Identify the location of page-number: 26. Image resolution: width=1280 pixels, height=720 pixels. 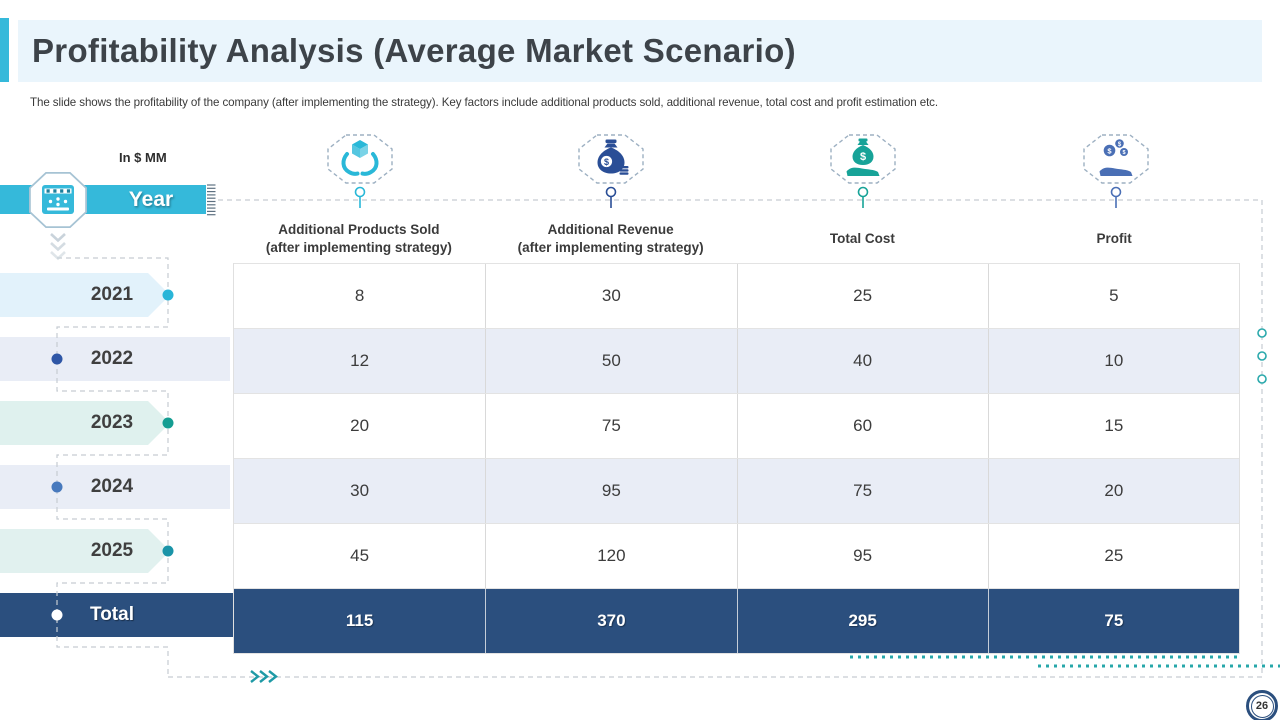
(1262, 706).